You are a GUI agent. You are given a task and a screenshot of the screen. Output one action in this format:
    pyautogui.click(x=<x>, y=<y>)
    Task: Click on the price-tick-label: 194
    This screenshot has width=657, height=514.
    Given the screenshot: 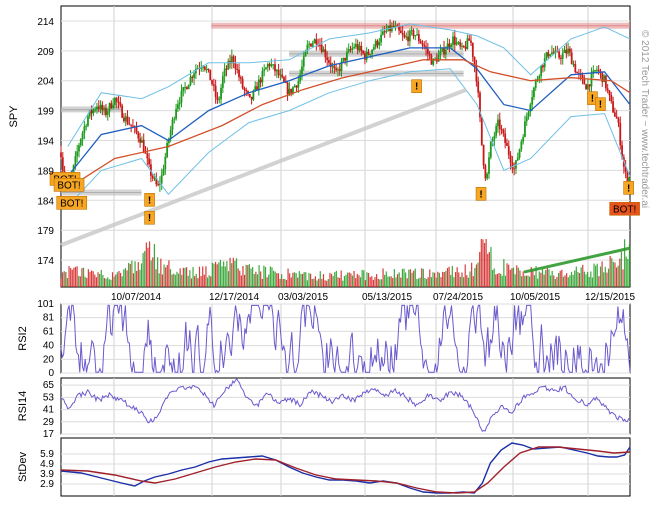 What is the action you would take?
    pyautogui.click(x=45, y=142)
    